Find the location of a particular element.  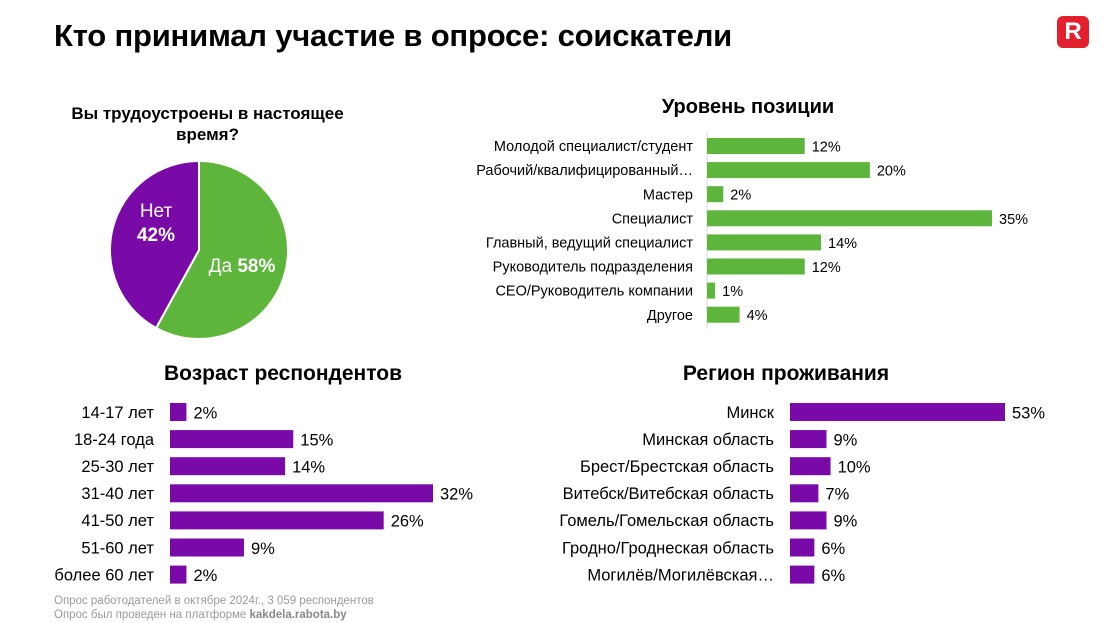

footnote-prefix: Опрос был проведен на платформе is located at coordinates (150, 615).